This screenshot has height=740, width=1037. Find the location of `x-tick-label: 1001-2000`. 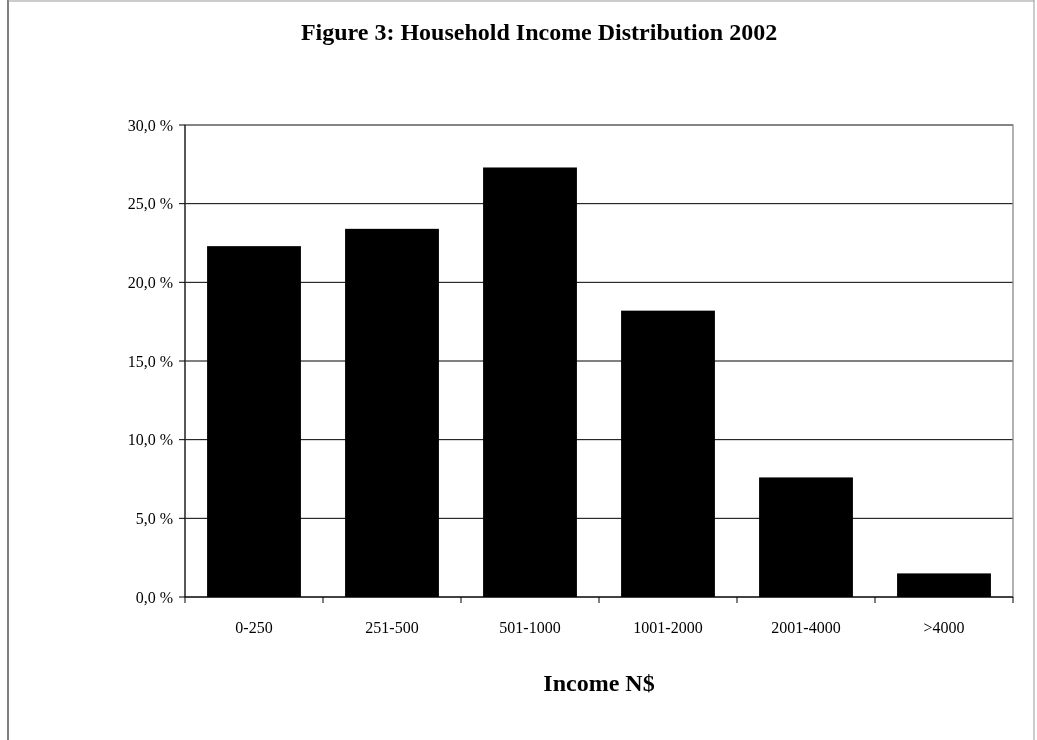

x-tick-label: 1001-2000 is located at coordinates (668, 627).